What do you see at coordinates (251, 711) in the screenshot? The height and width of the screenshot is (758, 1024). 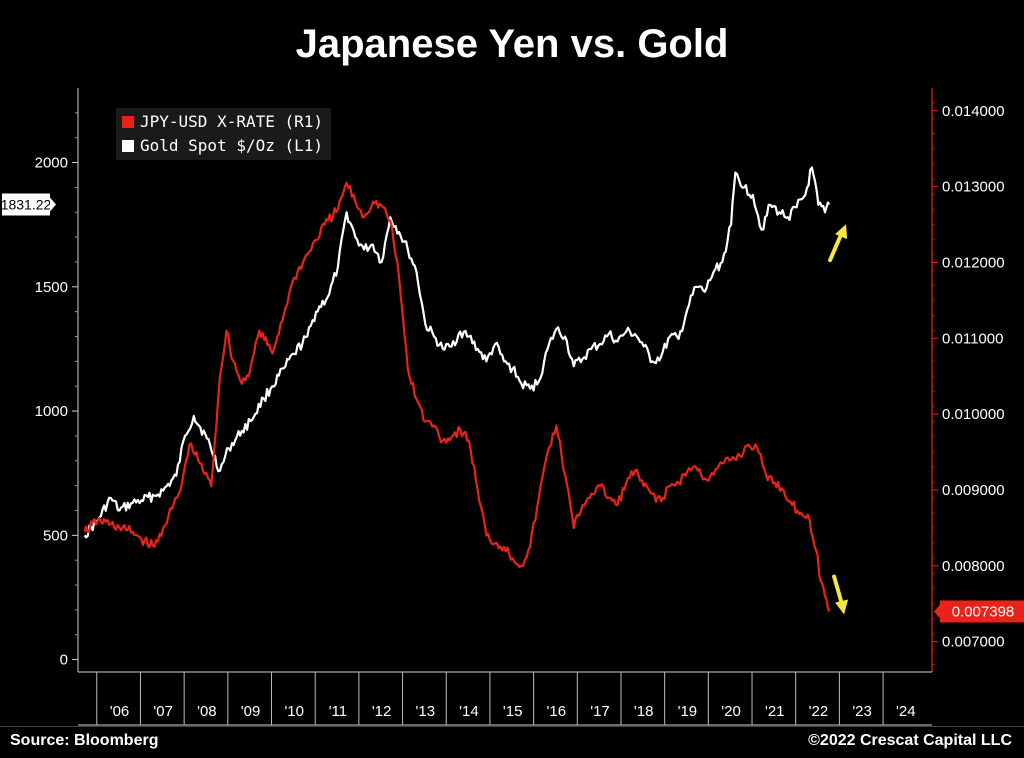 I see `x-tick-label: '09` at bounding box center [251, 711].